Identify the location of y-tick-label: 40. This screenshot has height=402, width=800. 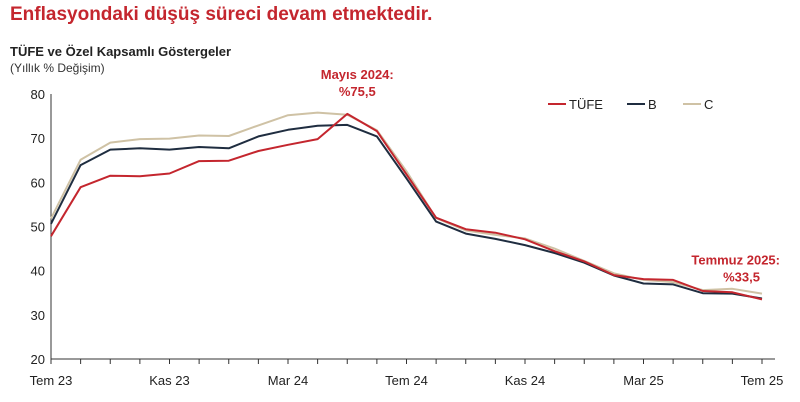
(38, 271).